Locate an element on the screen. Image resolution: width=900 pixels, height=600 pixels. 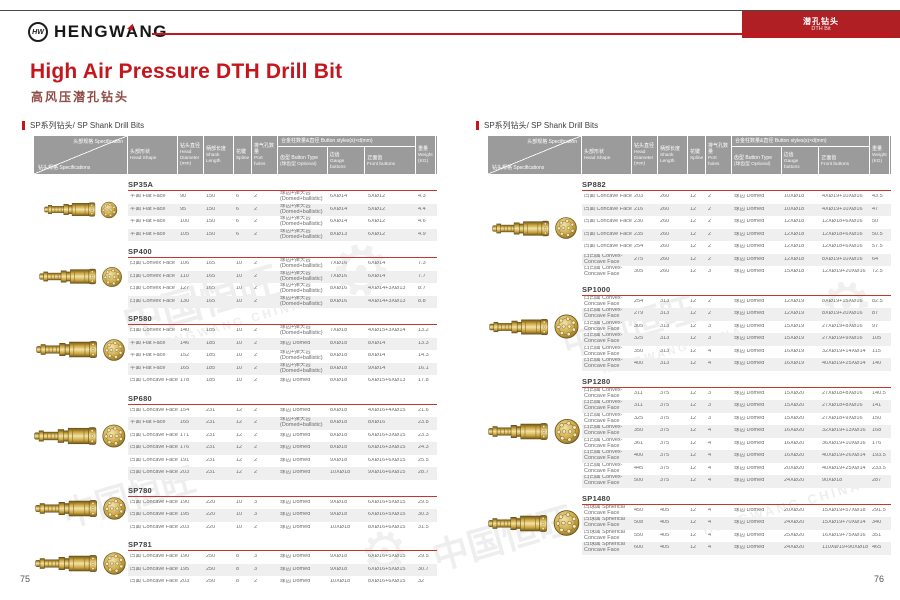
spec-cell-front-buttons: 5XØ12 is located at coordinates (377, 197).